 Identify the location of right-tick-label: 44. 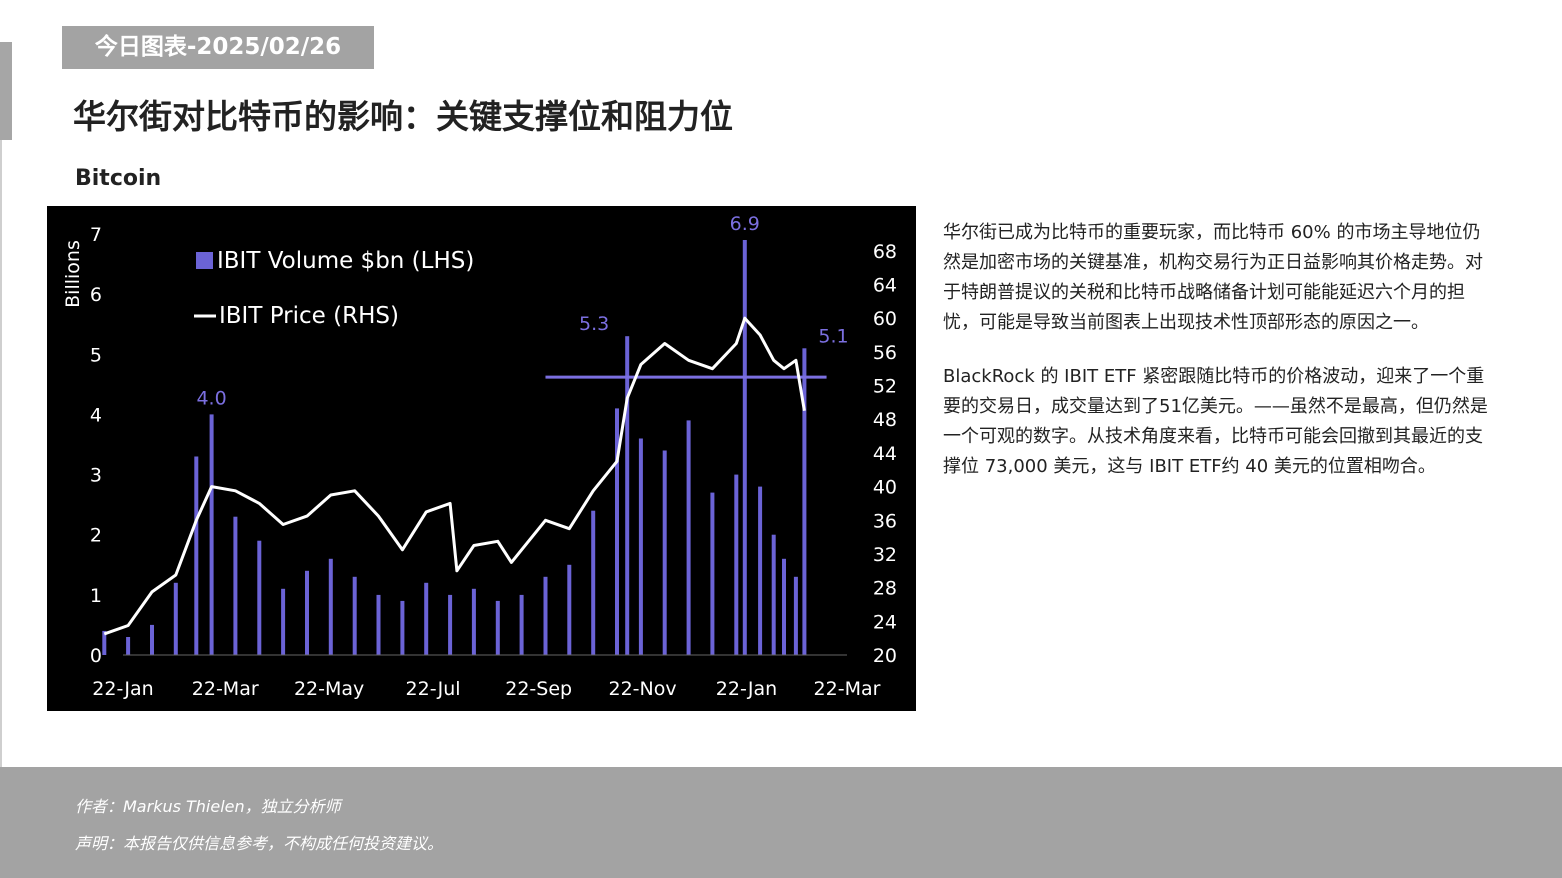
(885, 454).